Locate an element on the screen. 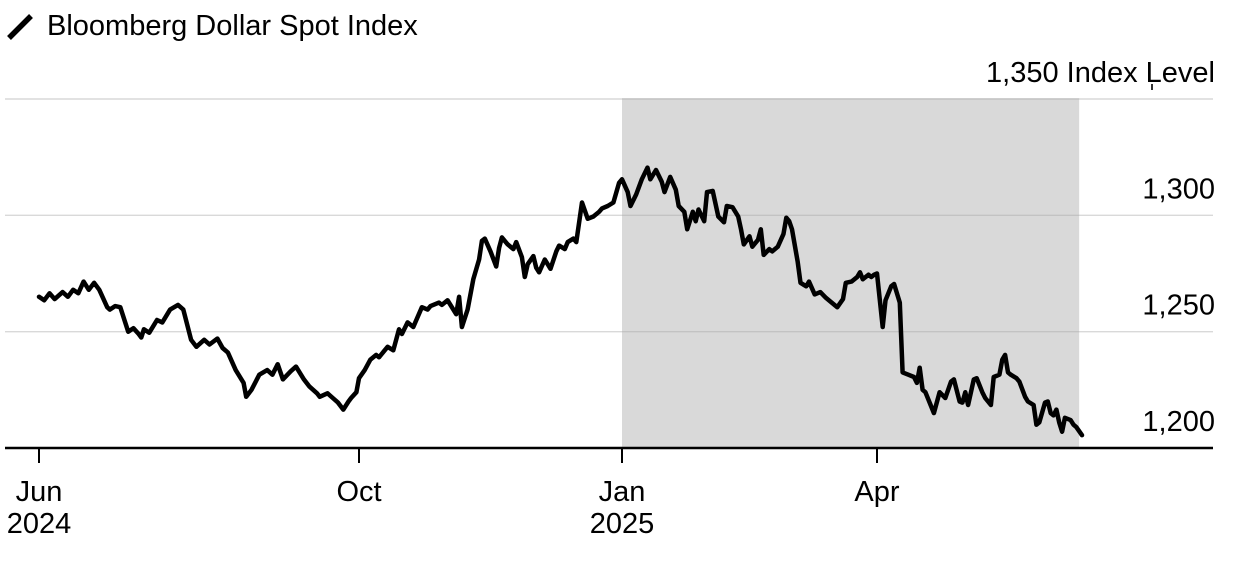 This screenshot has width=1237, height=573. x-label-jan: Jan is located at coordinates (622, 492).